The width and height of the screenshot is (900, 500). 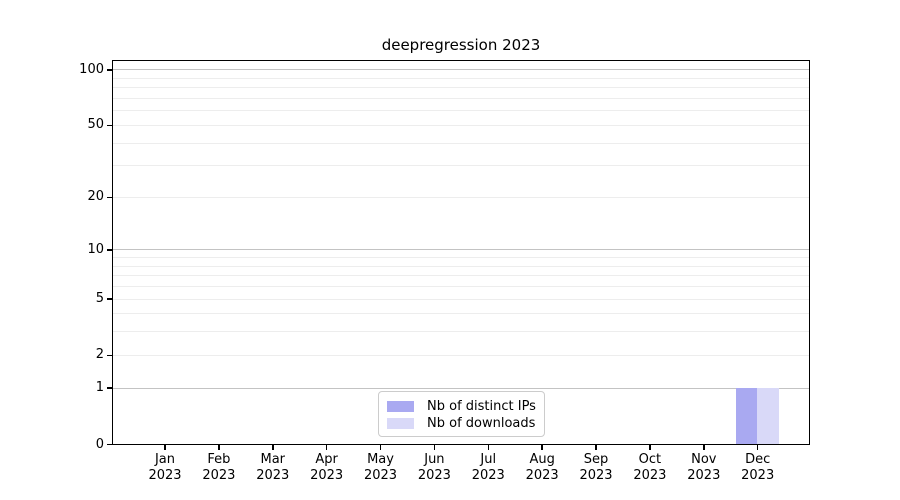 I want to click on x-tick-mark-Sep, so click(x=596, y=447).